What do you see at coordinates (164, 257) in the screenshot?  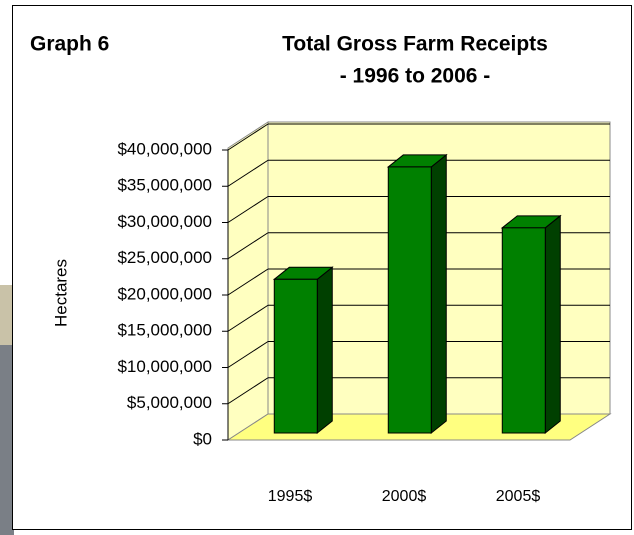 I see `y-tick-label: $25,000,000` at bounding box center [164, 257].